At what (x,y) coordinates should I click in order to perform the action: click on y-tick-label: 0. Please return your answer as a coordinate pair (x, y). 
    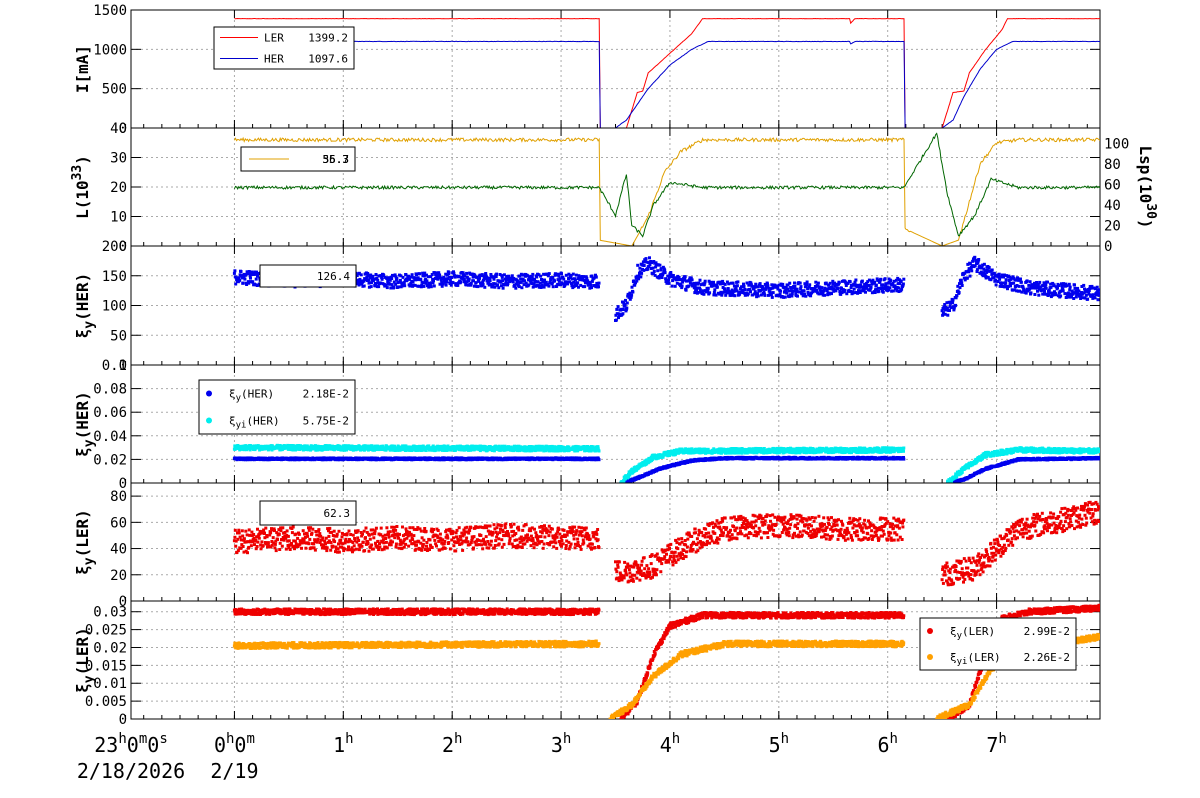
    Looking at the image, I should click on (123, 129).